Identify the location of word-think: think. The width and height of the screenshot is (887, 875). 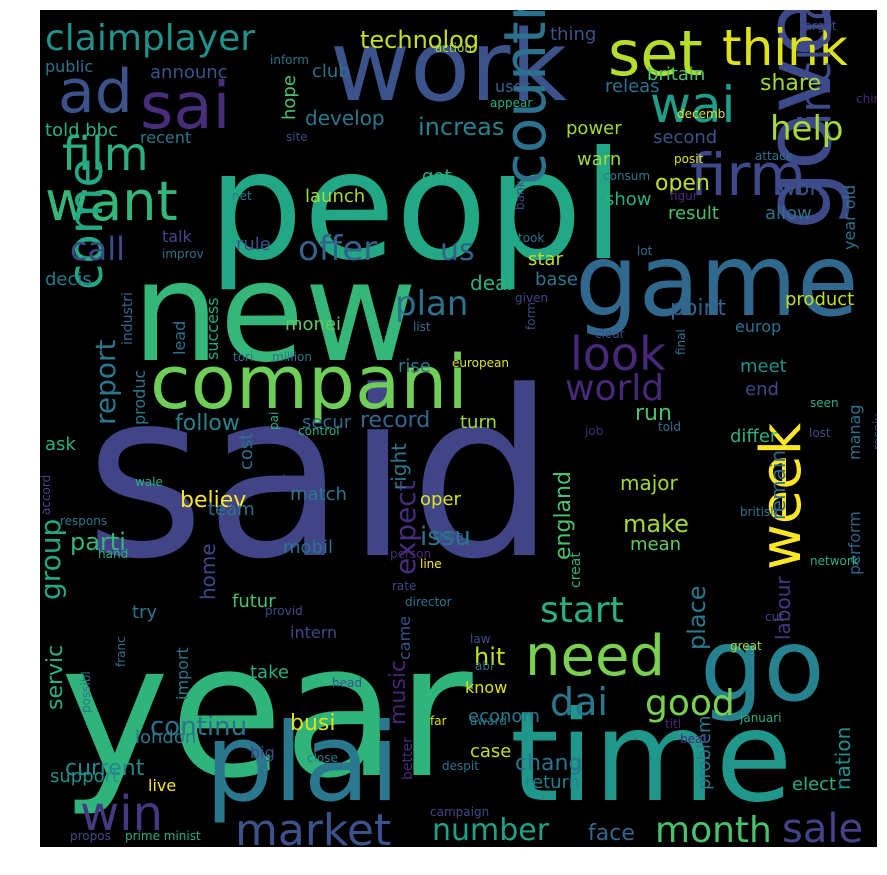
(785, 48).